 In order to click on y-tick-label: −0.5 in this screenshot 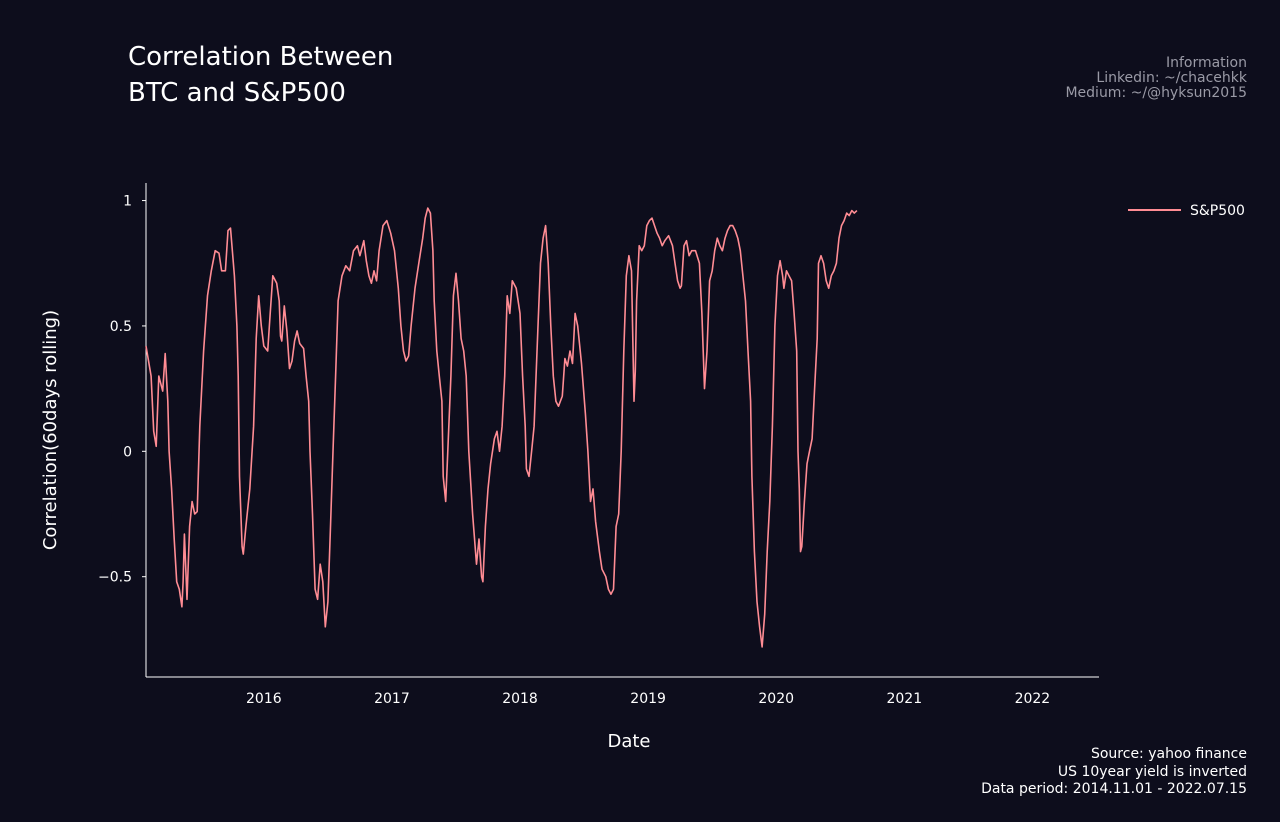, I will do `click(115, 578)`.